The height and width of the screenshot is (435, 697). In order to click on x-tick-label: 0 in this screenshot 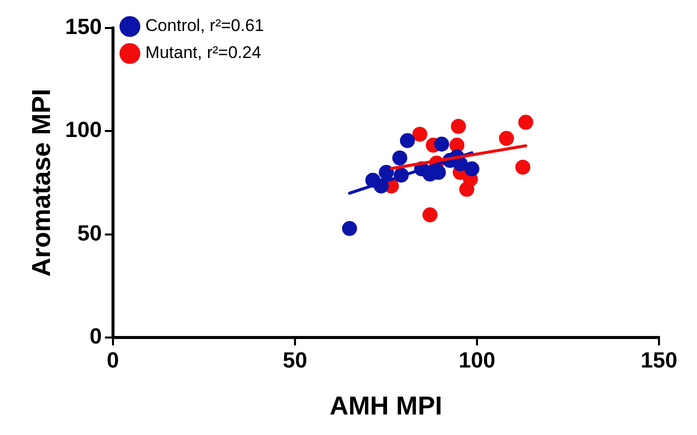, I will do `click(113, 360)`.